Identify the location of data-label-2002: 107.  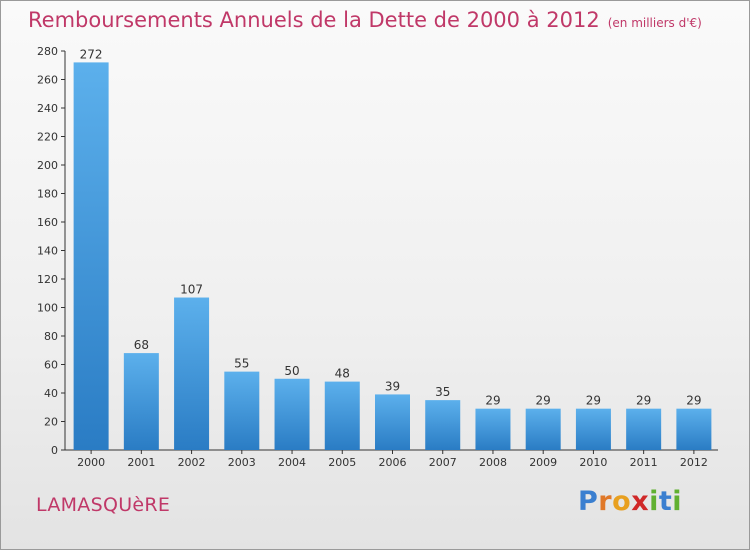
(191, 290).